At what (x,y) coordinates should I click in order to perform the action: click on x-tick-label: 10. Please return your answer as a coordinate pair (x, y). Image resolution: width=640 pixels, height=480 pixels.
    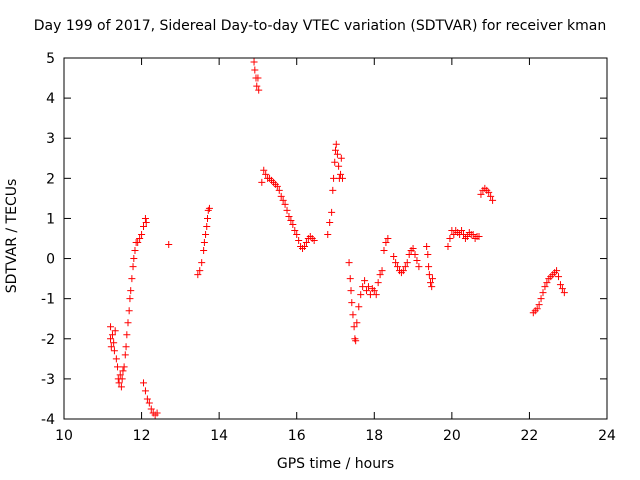
    Looking at the image, I should click on (64, 436).